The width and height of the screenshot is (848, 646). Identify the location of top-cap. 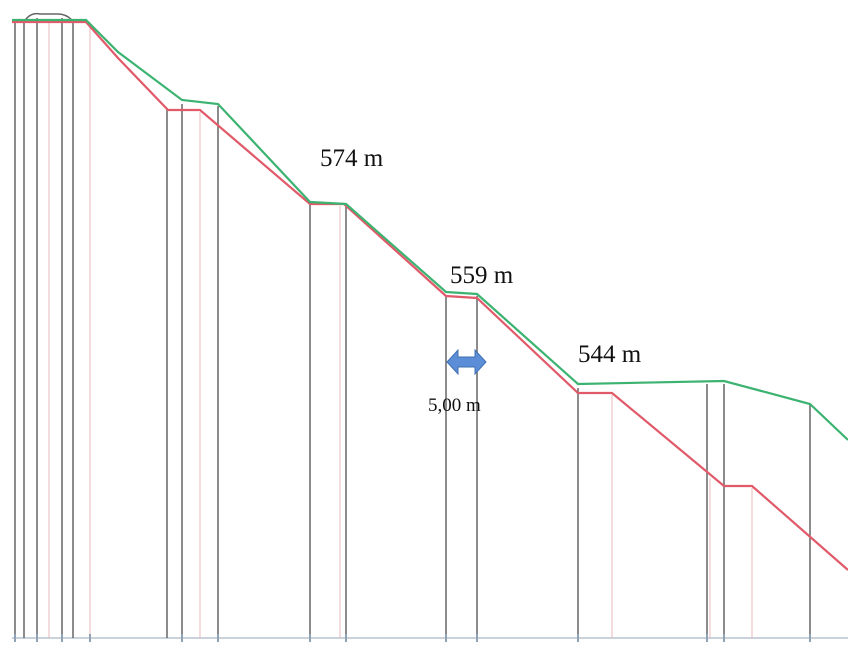
(48, 17).